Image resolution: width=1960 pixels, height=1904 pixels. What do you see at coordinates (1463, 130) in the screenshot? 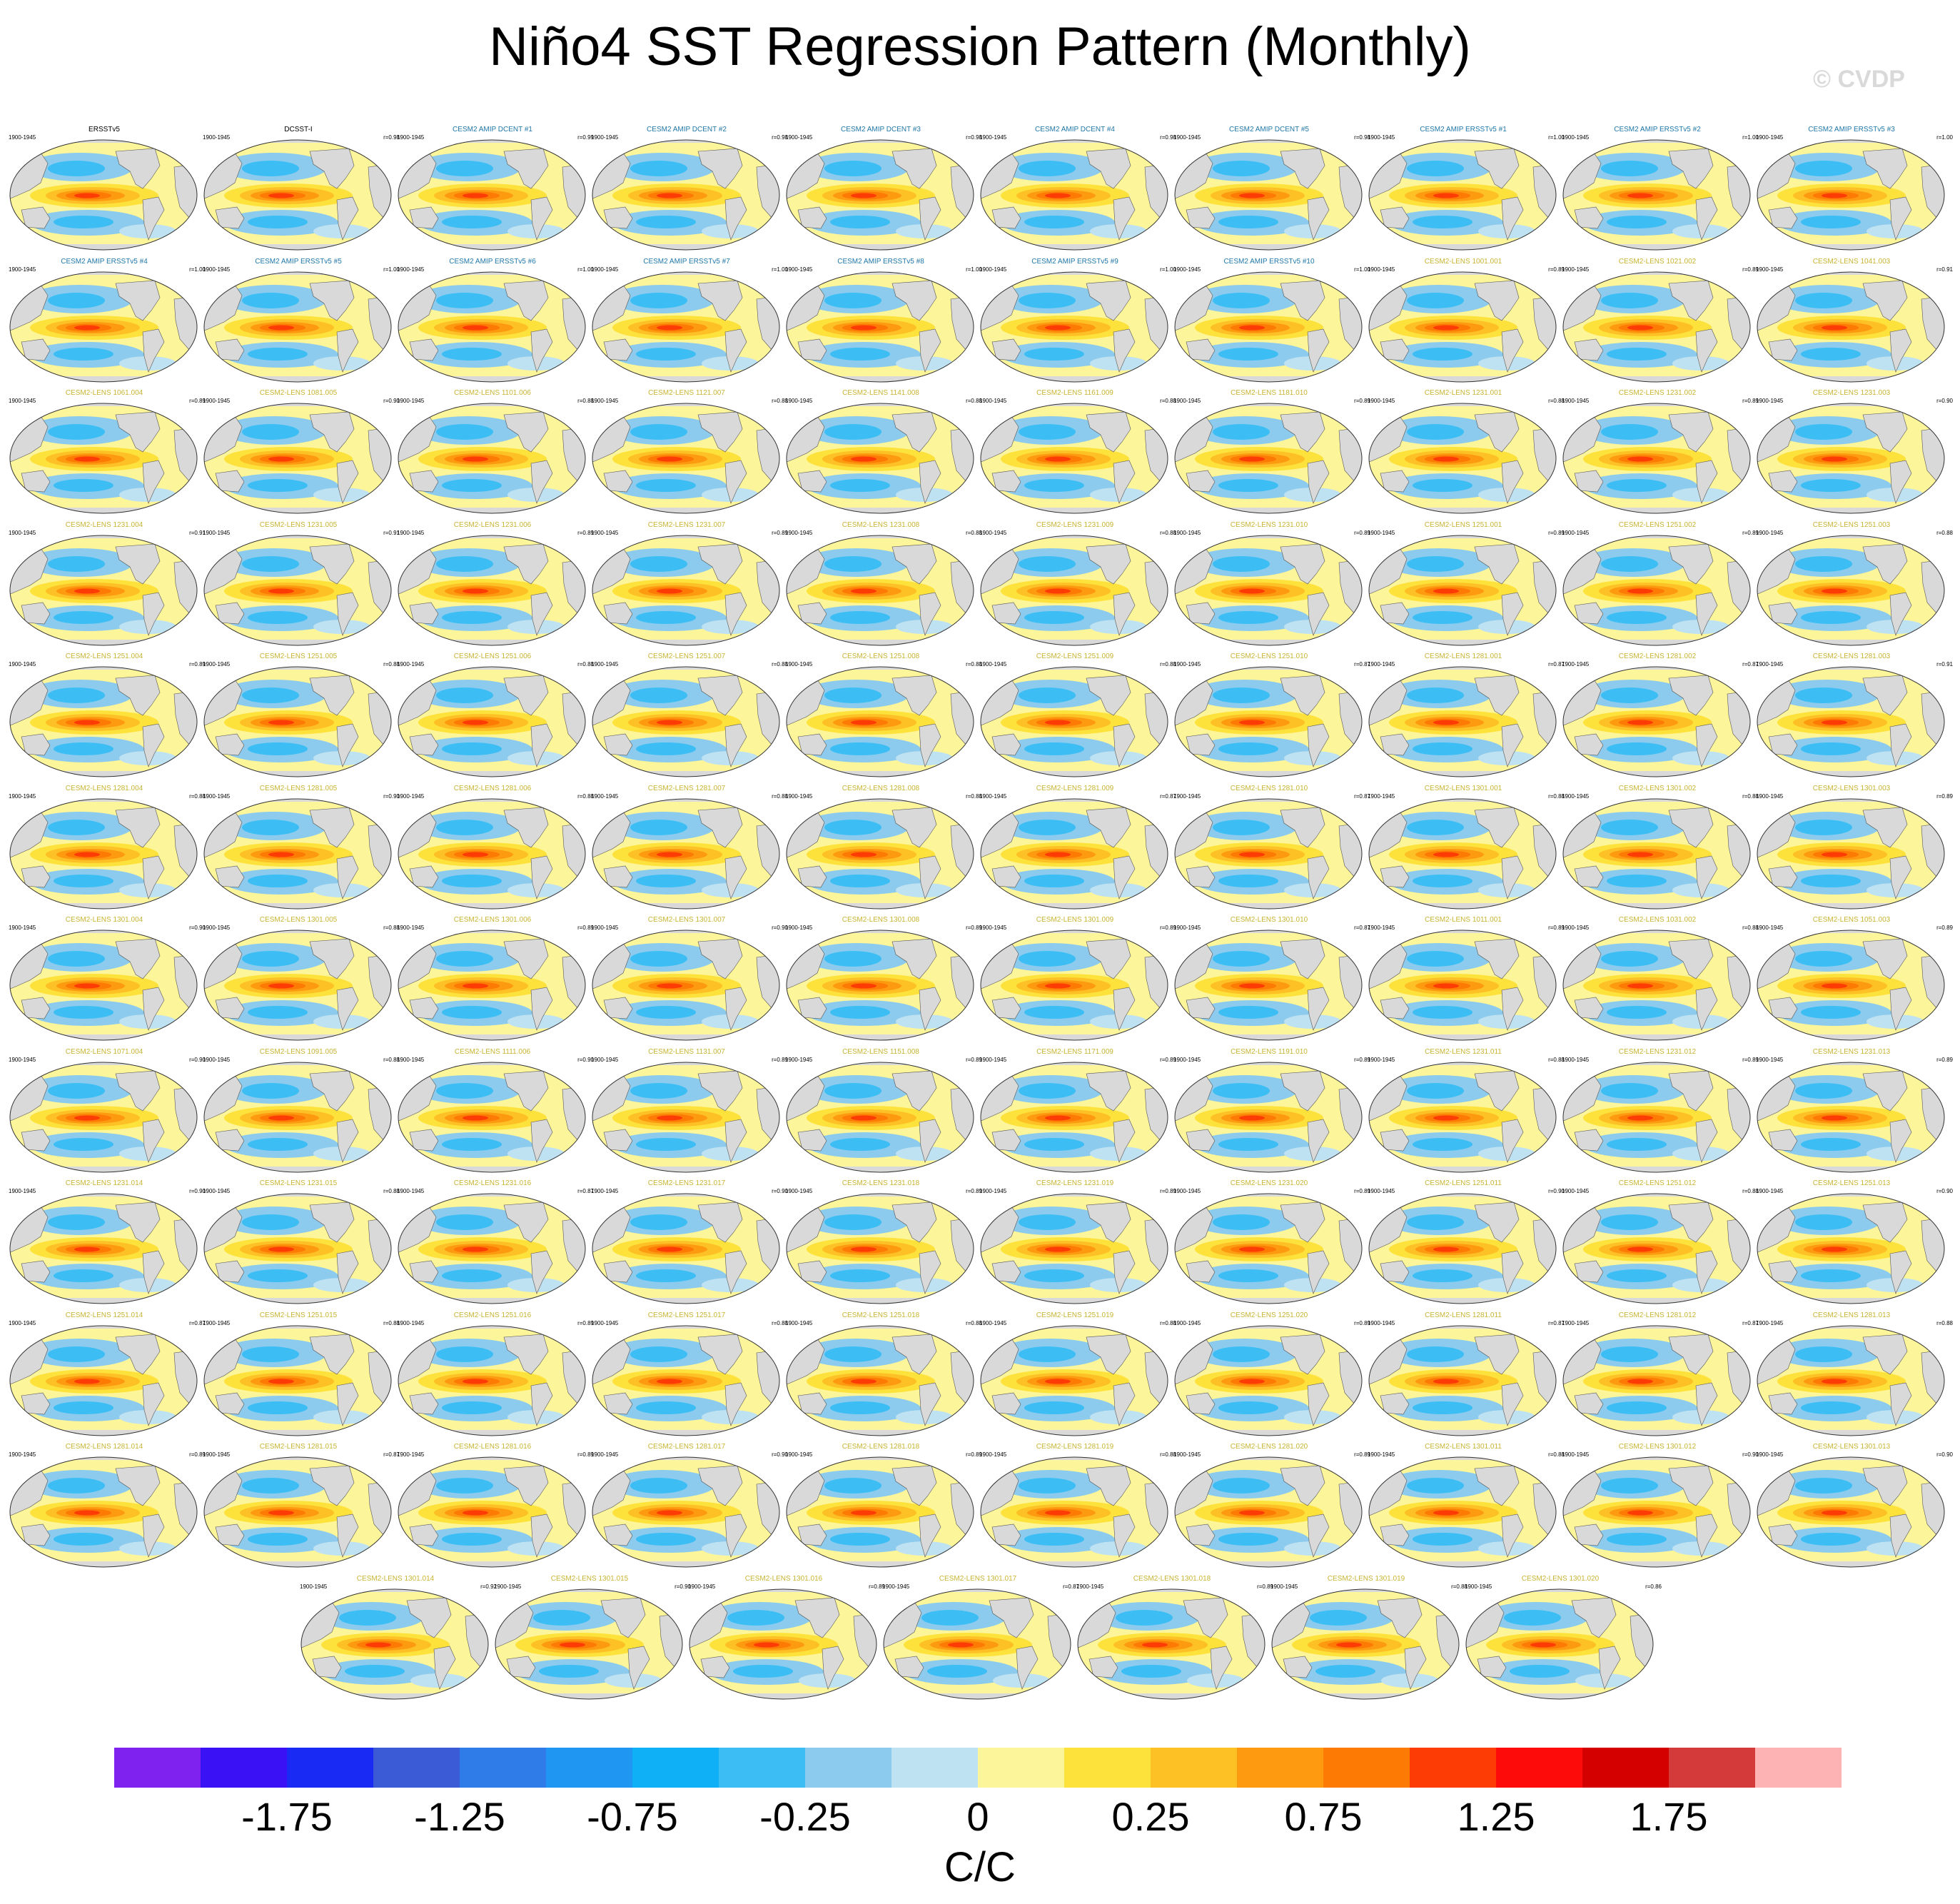
I see `panel-title: CESM2 AMIP ERSSTv5 #1` at bounding box center [1463, 130].